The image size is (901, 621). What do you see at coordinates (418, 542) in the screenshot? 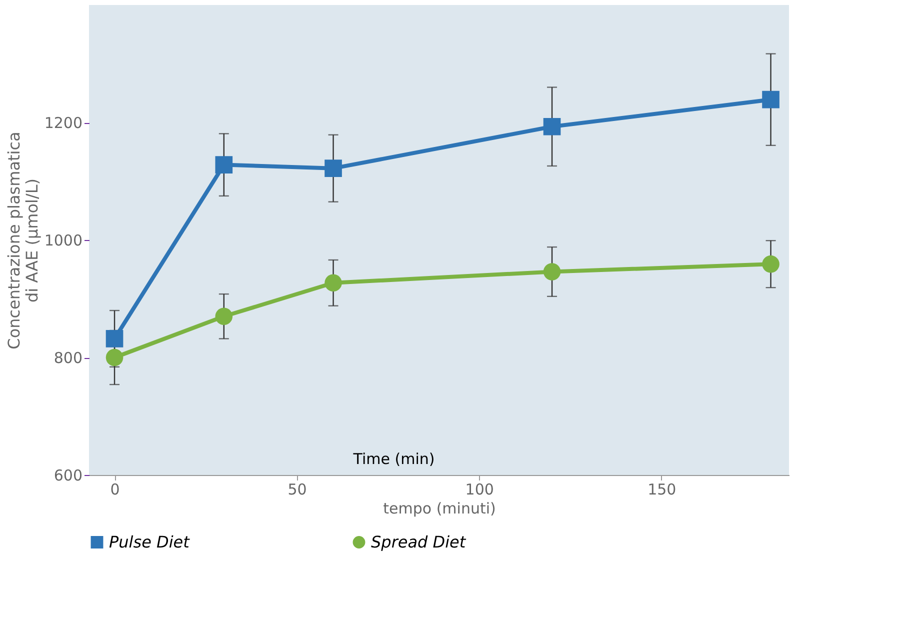
I see `legend-label: Spread Diet` at bounding box center [418, 542].